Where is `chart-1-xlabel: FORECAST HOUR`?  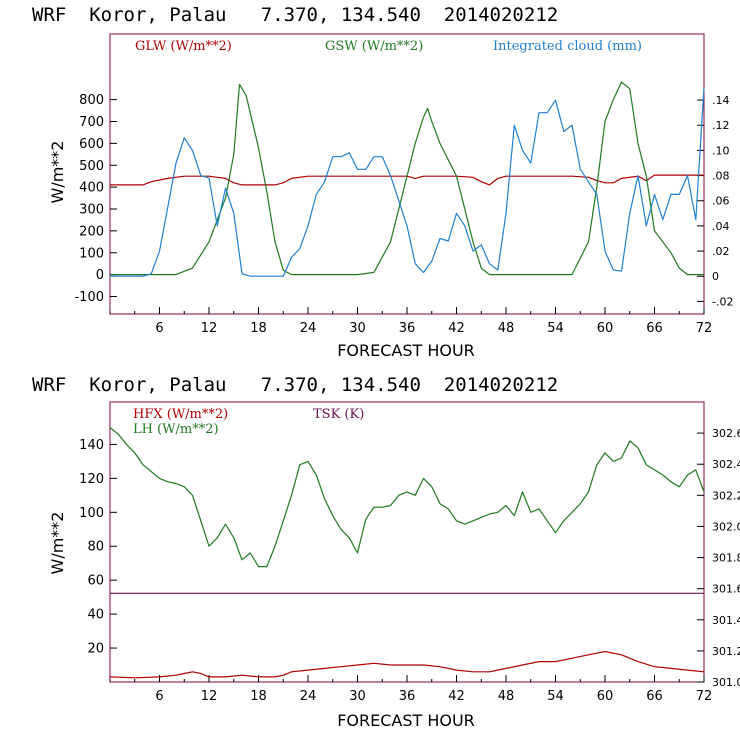
chart-1-xlabel: FORECAST HOUR is located at coordinates (406, 350).